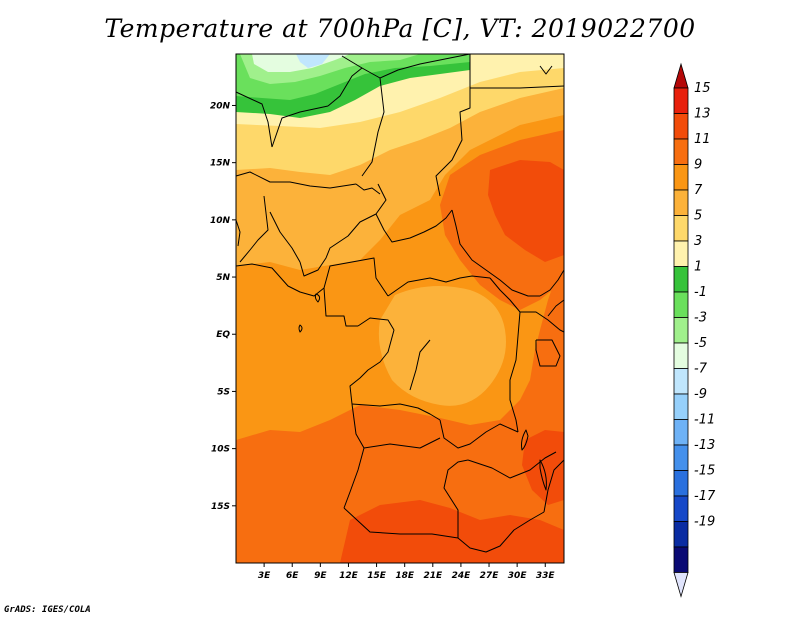 This screenshot has width=800, height=618. What do you see at coordinates (220, 507) in the screenshot?
I see `lat-tick-label: 15S` at bounding box center [220, 507].